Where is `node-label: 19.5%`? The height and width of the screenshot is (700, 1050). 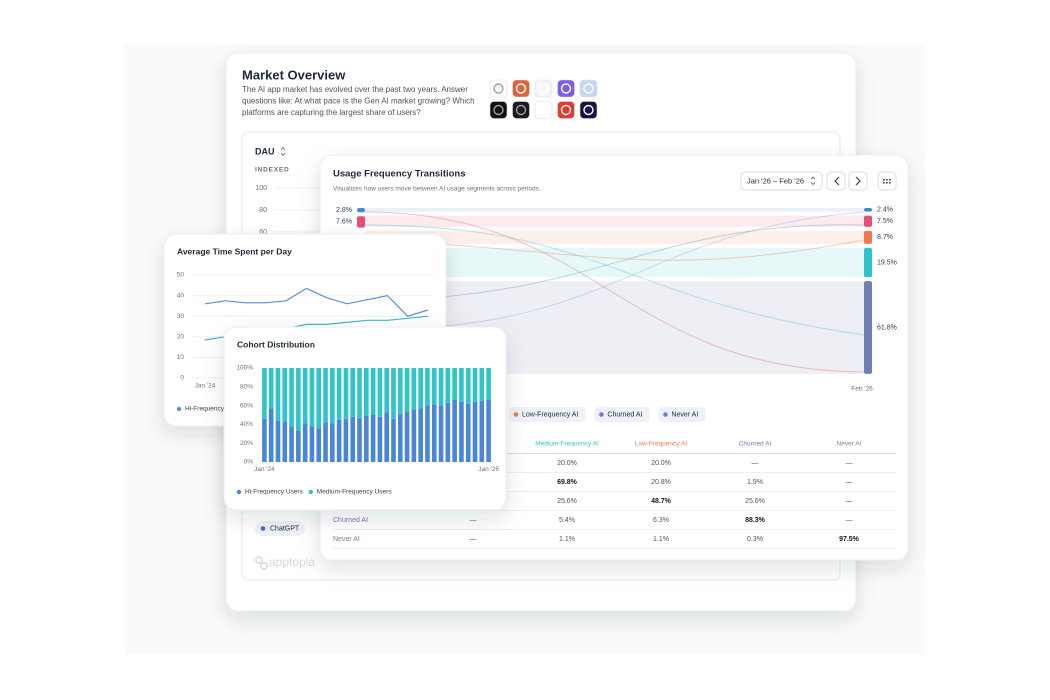 node-label: 19.5% is located at coordinates (887, 262).